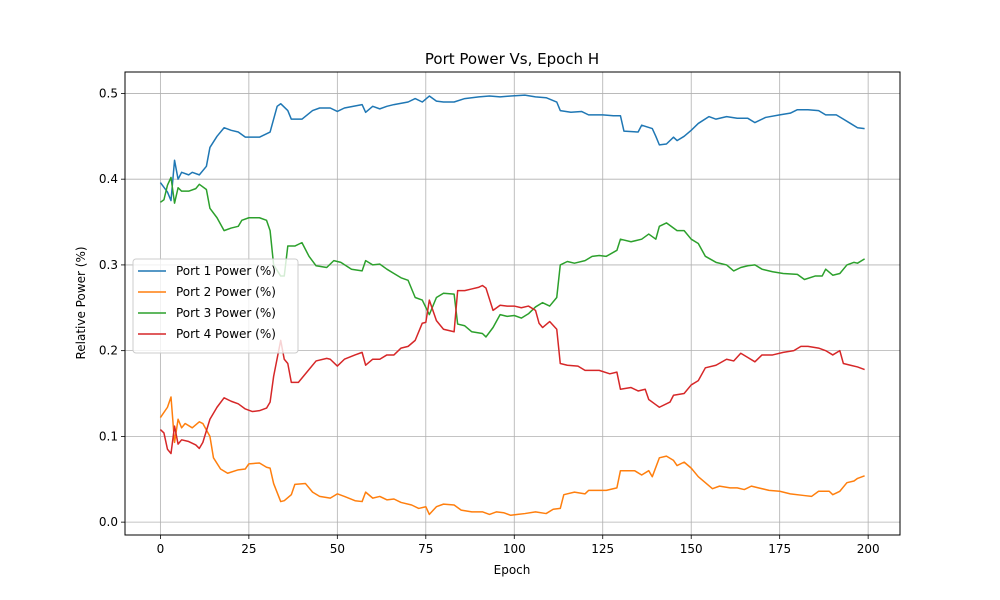  What do you see at coordinates (248, 549) in the screenshot?
I see `x-tick-label: 25` at bounding box center [248, 549].